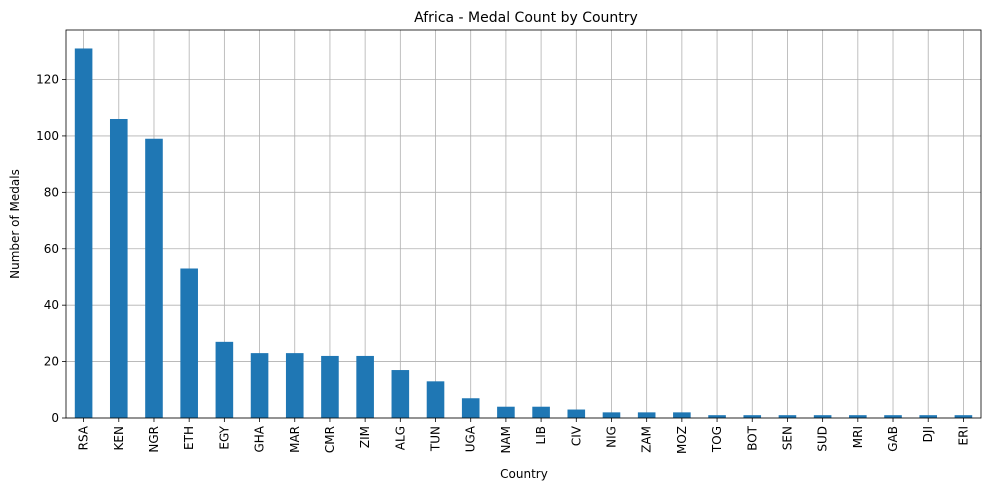  Describe the element at coordinates (330, 439) in the screenshot. I see `x-tick-label: CMR` at that location.